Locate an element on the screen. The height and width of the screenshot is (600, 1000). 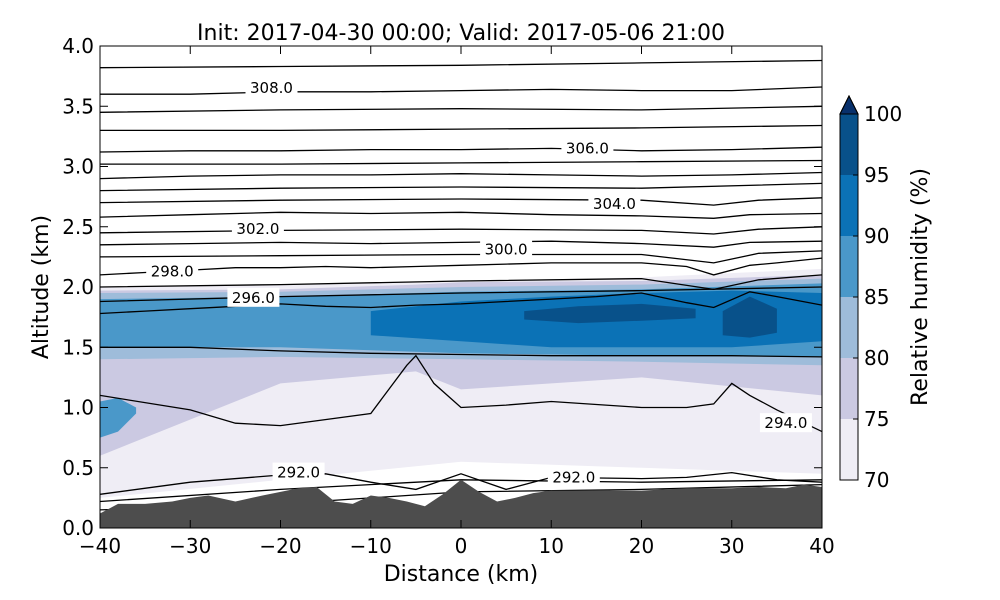
contour-label: 300.0 is located at coordinates (506, 250).